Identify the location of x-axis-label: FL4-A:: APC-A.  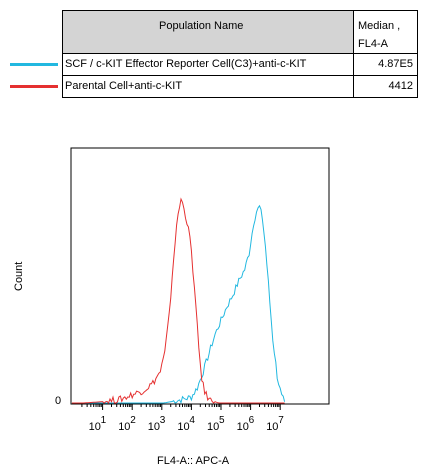
(193, 461).